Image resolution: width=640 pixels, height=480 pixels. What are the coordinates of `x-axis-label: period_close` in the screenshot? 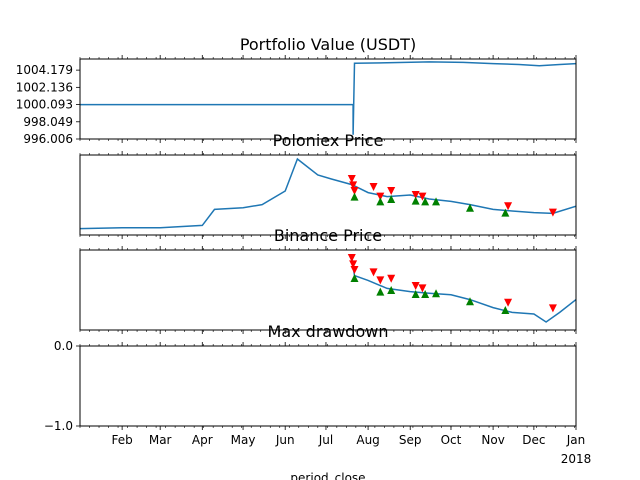 It's located at (327, 475).